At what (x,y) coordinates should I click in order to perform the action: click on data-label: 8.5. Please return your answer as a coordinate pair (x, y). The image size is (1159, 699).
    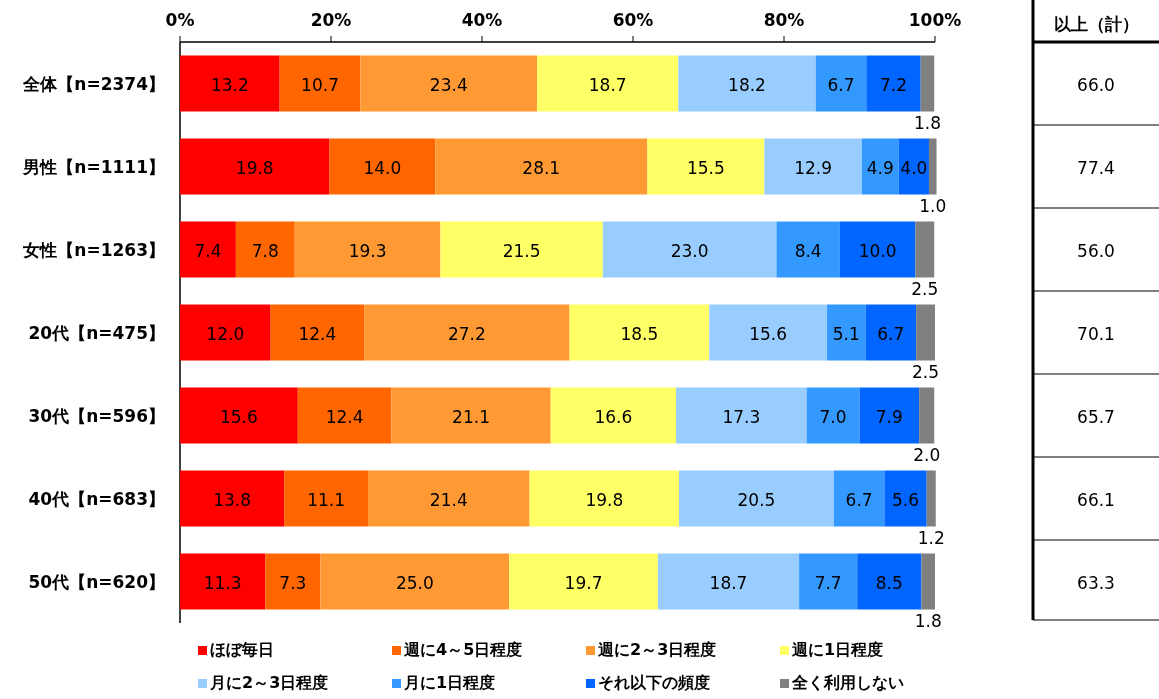
    Looking at the image, I should click on (889, 582).